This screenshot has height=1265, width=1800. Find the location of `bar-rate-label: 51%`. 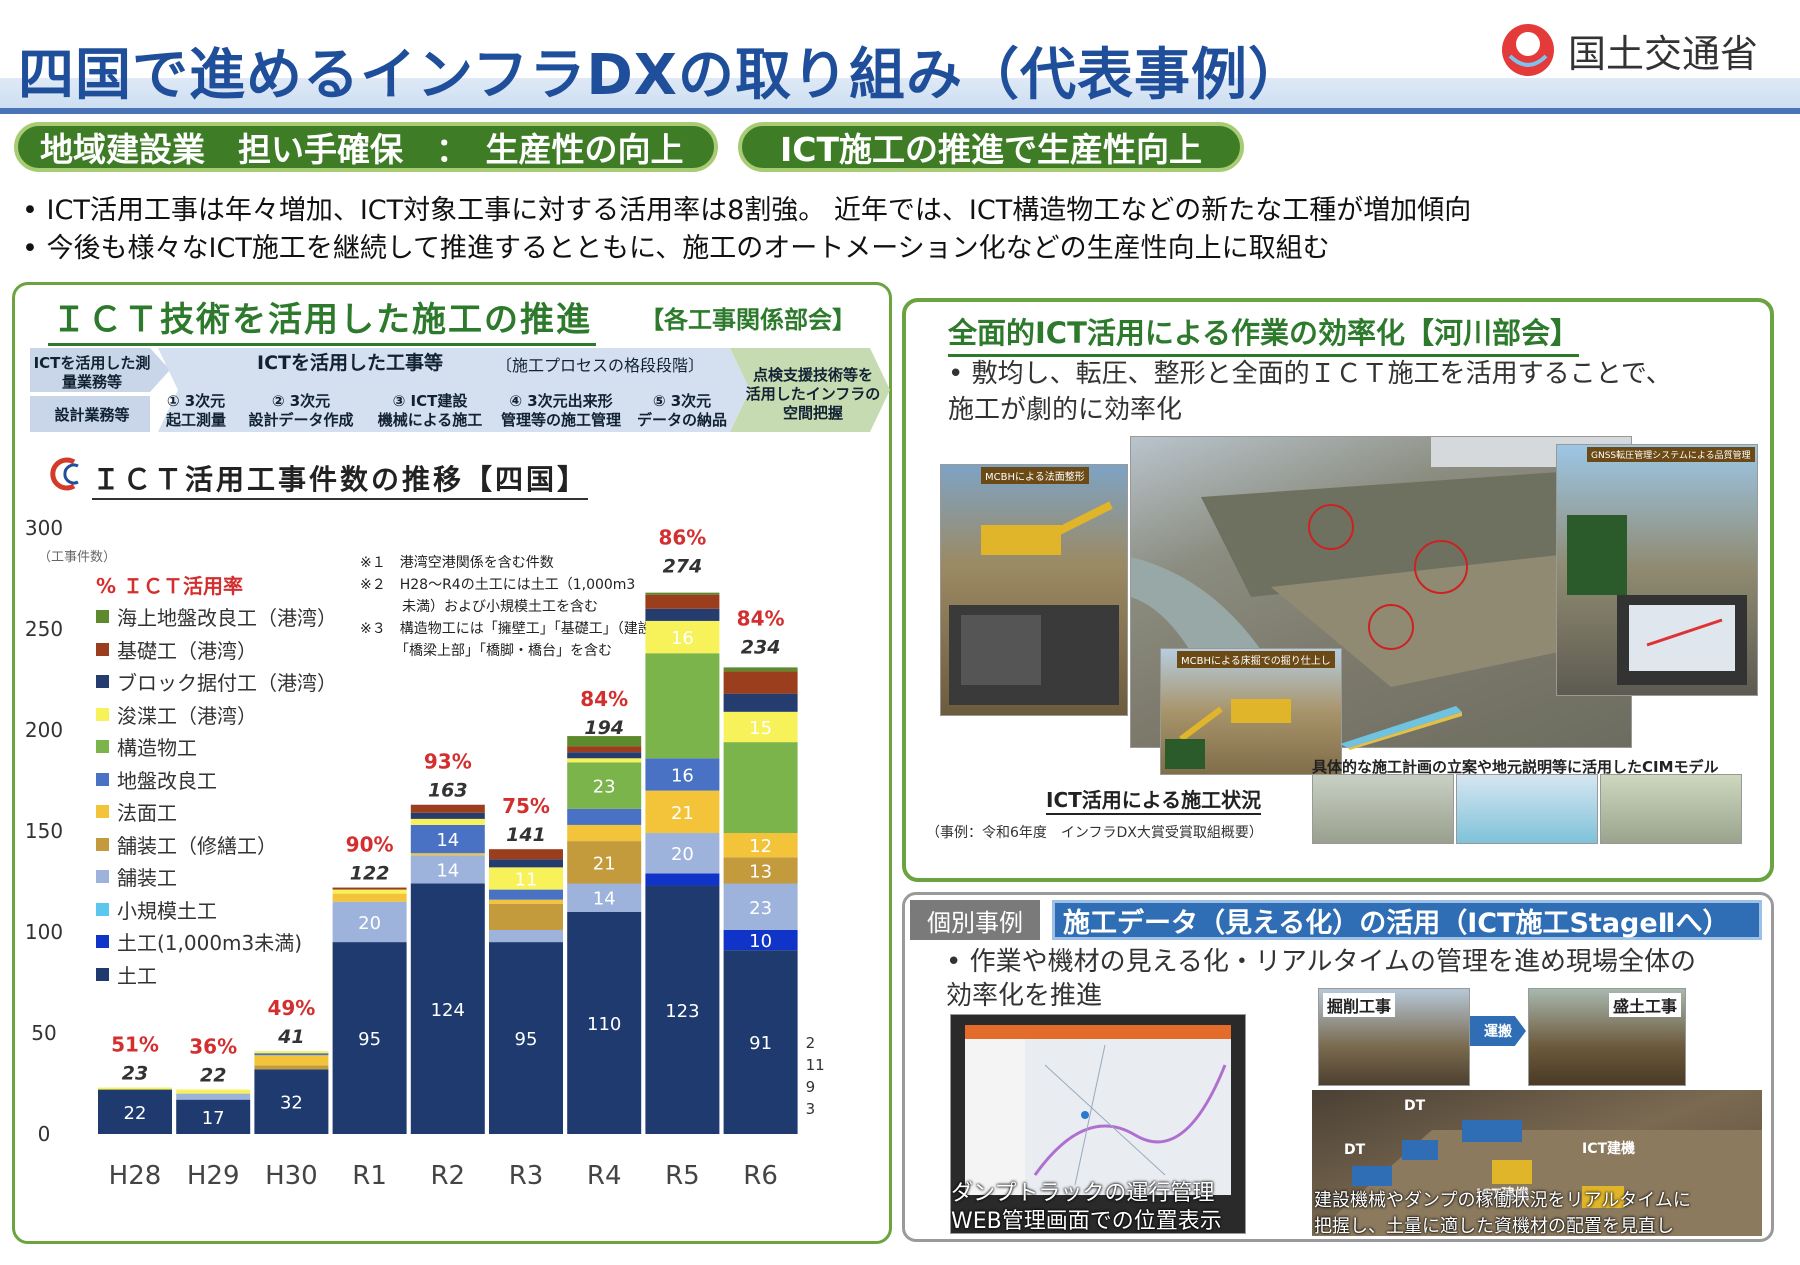

bar-rate-label: 51% is located at coordinates (135, 1045).